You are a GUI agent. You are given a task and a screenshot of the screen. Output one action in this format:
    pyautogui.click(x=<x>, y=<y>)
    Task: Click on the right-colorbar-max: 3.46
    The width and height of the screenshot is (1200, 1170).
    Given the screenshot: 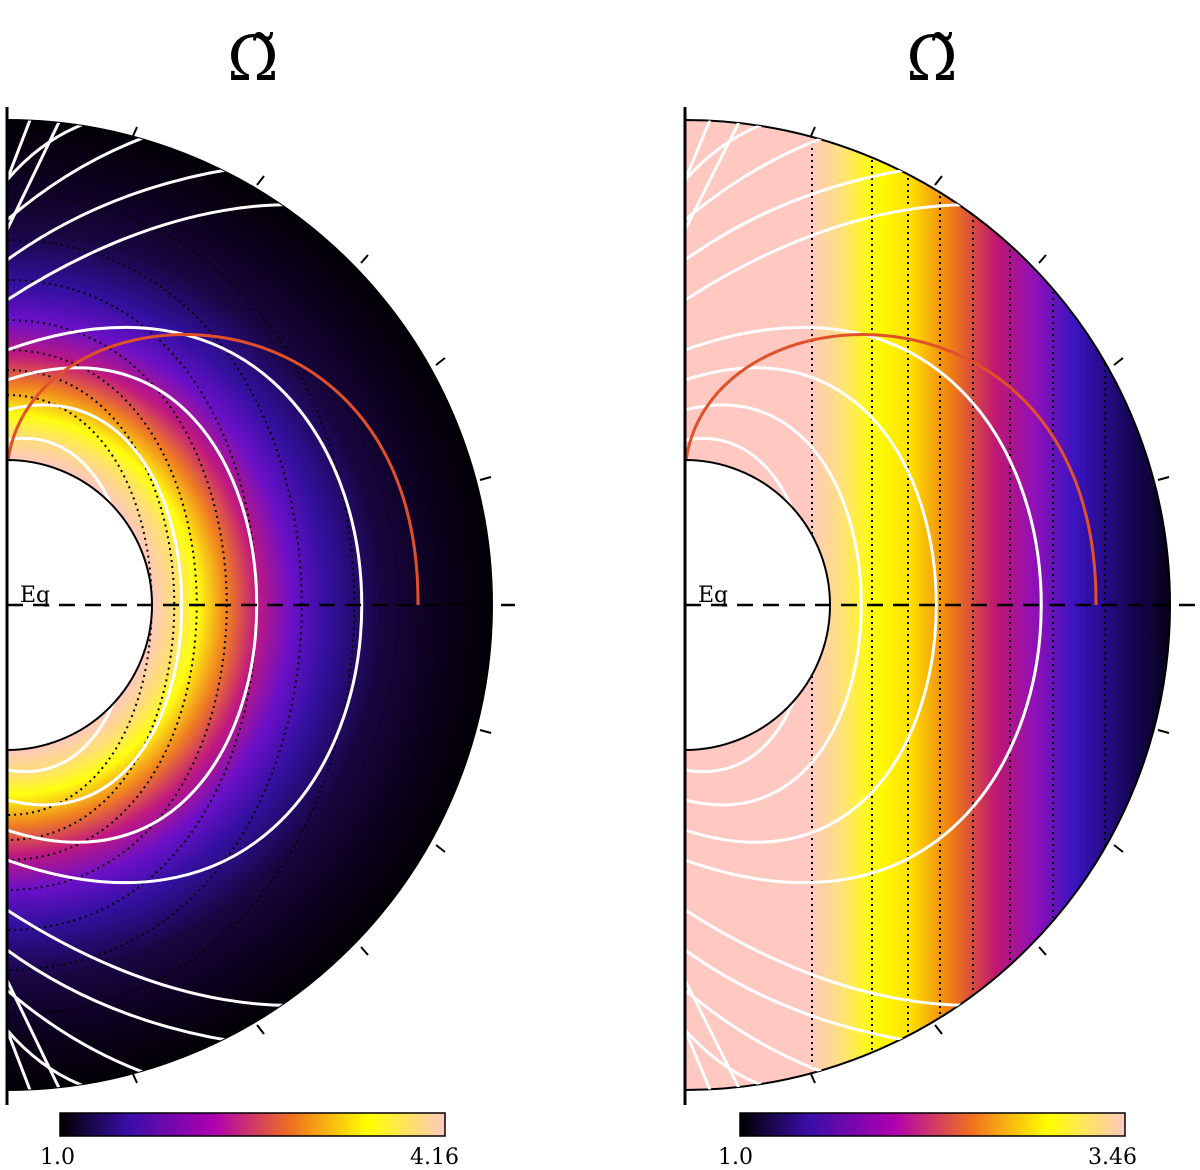 What is the action you would take?
    pyautogui.click(x=1112, y=1157)
    